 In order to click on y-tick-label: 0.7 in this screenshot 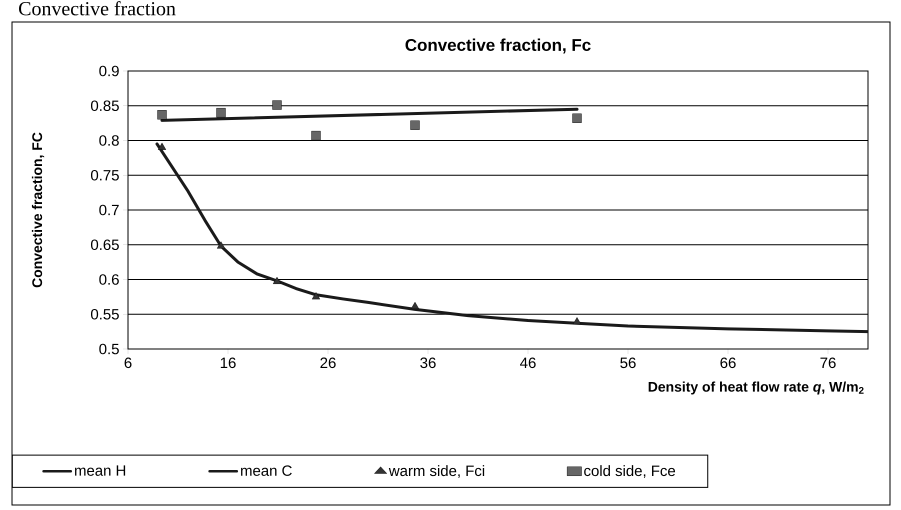, I will do `click(109, 210)`.